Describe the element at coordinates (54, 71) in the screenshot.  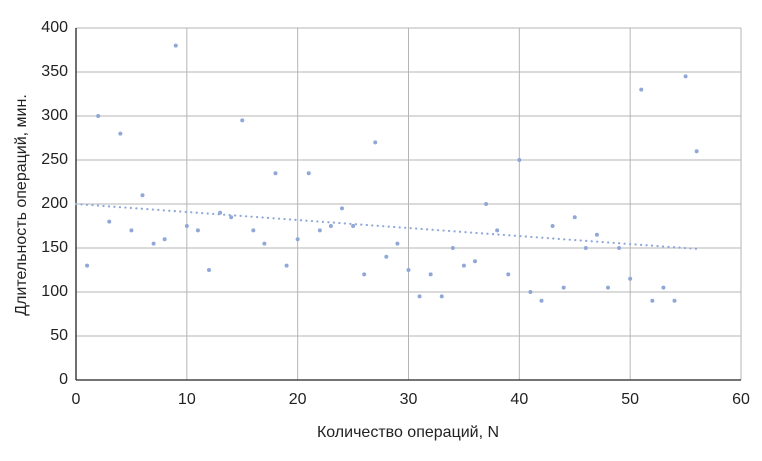
I see `y-tick-label: 350` at that location.